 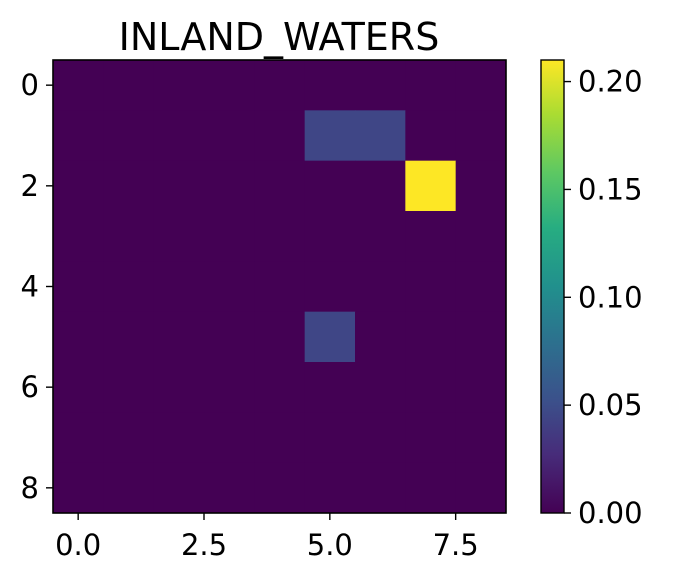 What do you see at coordinates (610, 189) in the screenshot?
I see `colorbar-tick-label: 0.15` at bounding box center [610, 189].